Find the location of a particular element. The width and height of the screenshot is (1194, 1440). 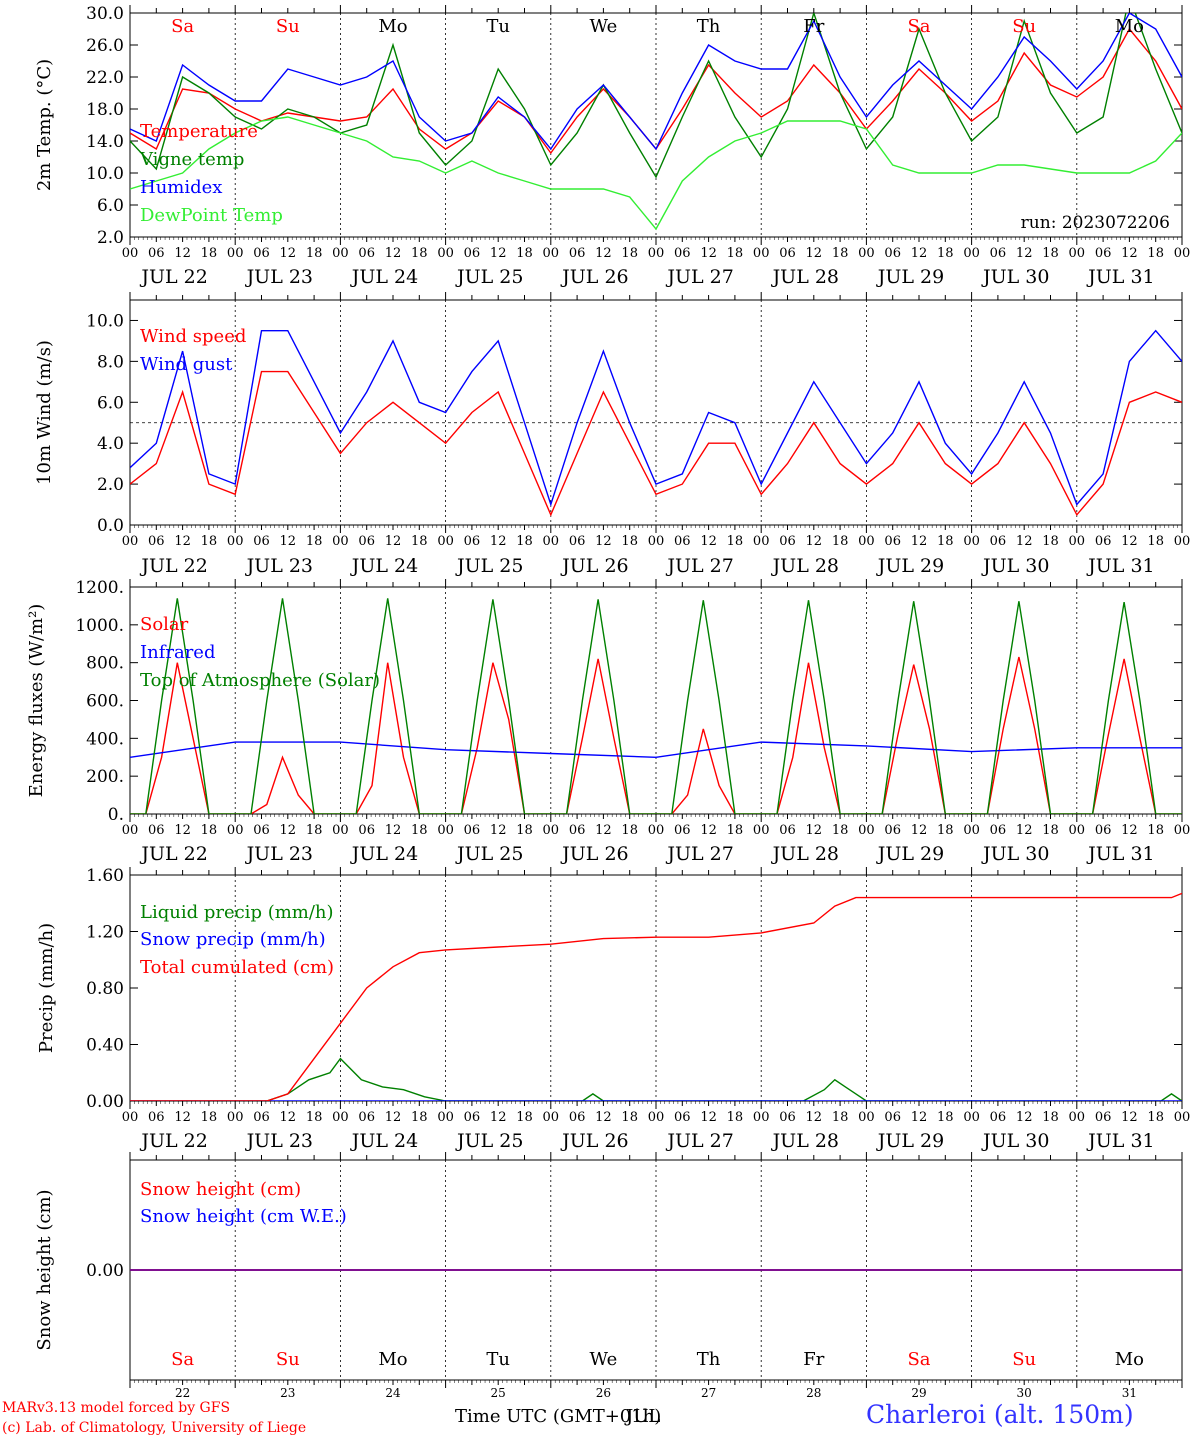

y-tick-label: 200. is located at coordinates (105, 777).